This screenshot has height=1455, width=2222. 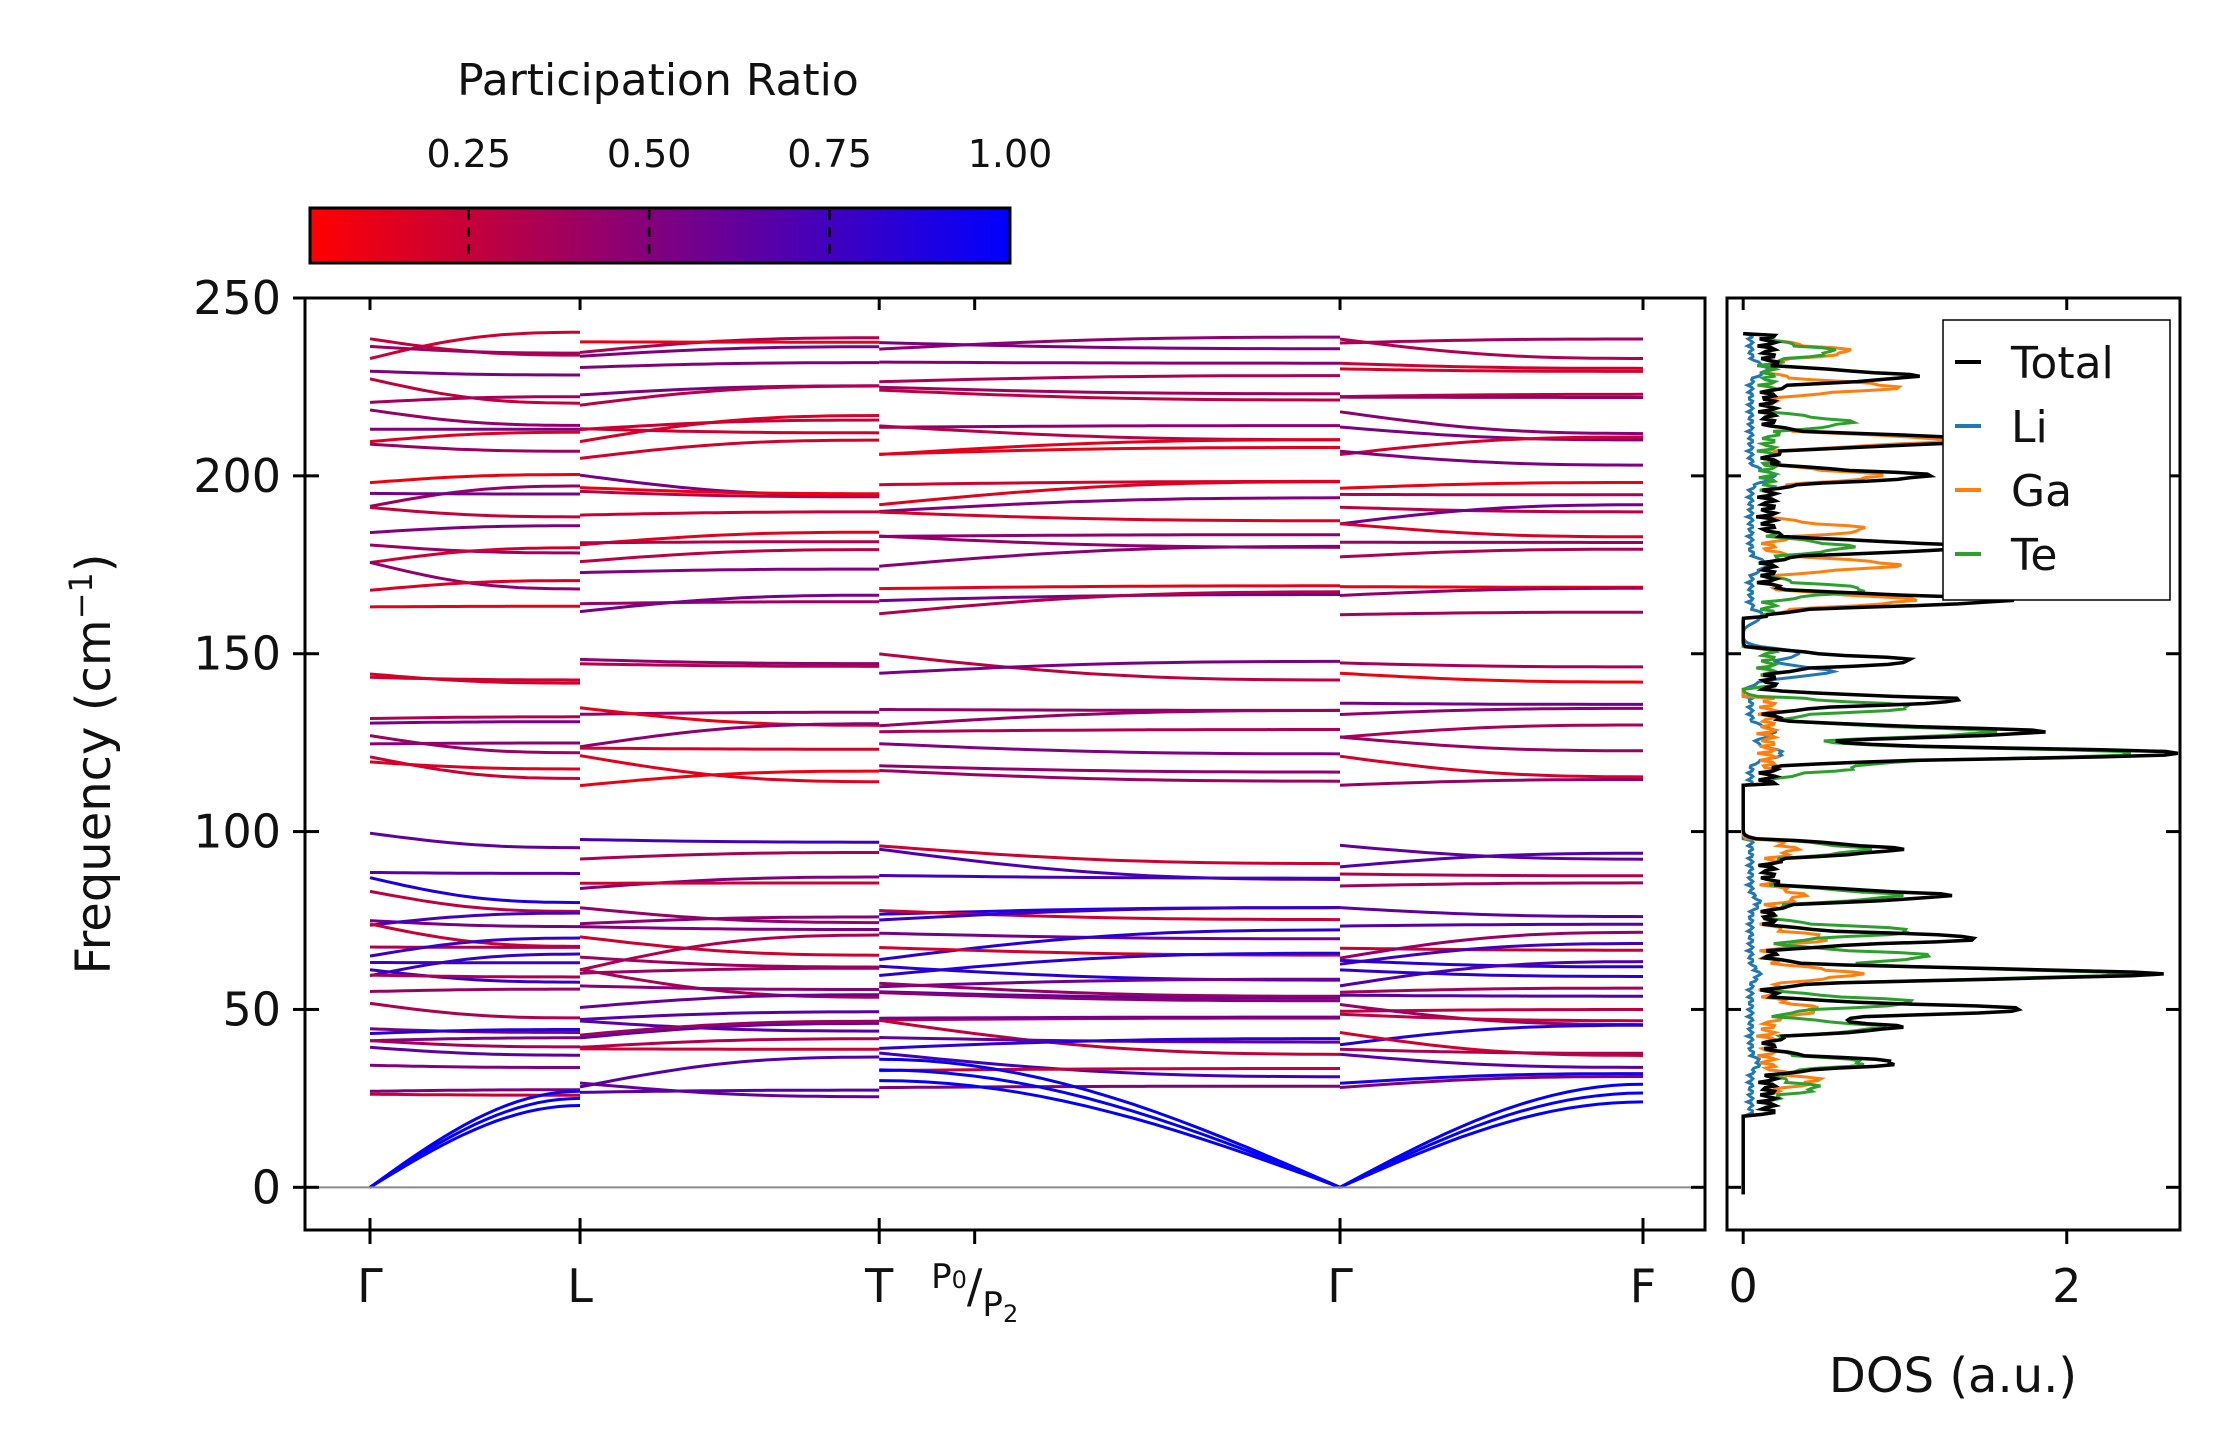 I want to click on dos-lines, so click(x=1960, y=763).